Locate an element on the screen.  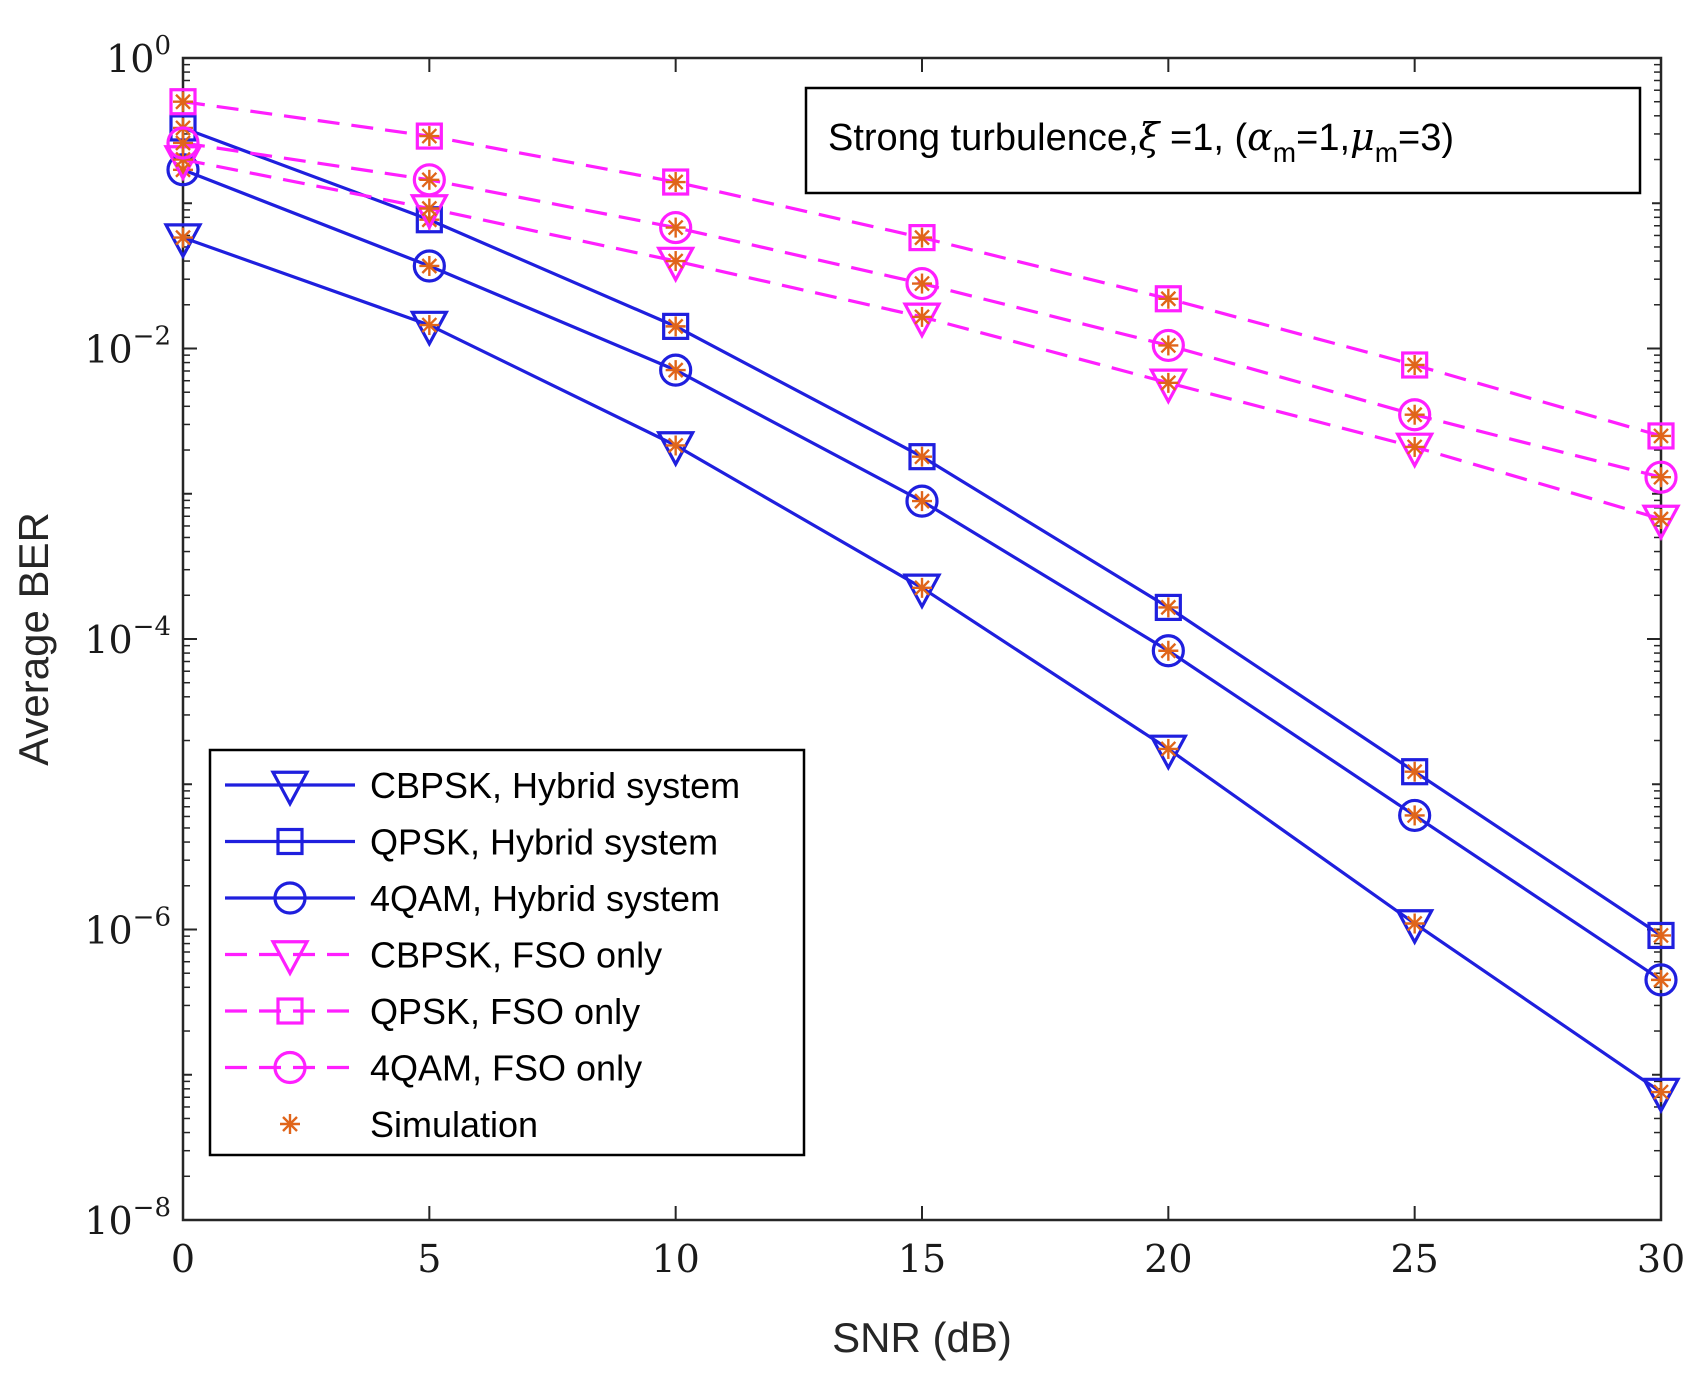
annotation-text: Strong turbulence,ξ =1, (αm=1,μm=3) is located at coordinates (1141, 141).